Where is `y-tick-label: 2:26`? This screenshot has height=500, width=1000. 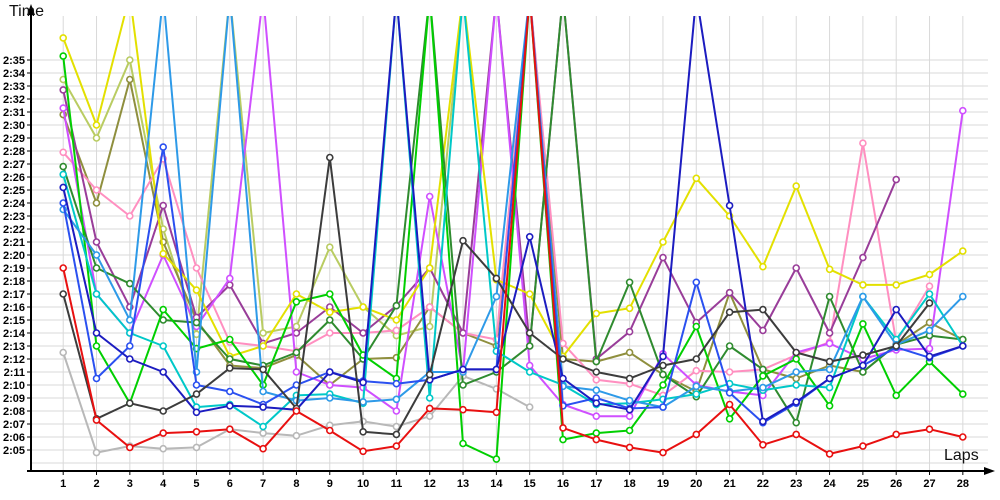
y-tick-label: 2:26 is located at coordinates (14, 178).